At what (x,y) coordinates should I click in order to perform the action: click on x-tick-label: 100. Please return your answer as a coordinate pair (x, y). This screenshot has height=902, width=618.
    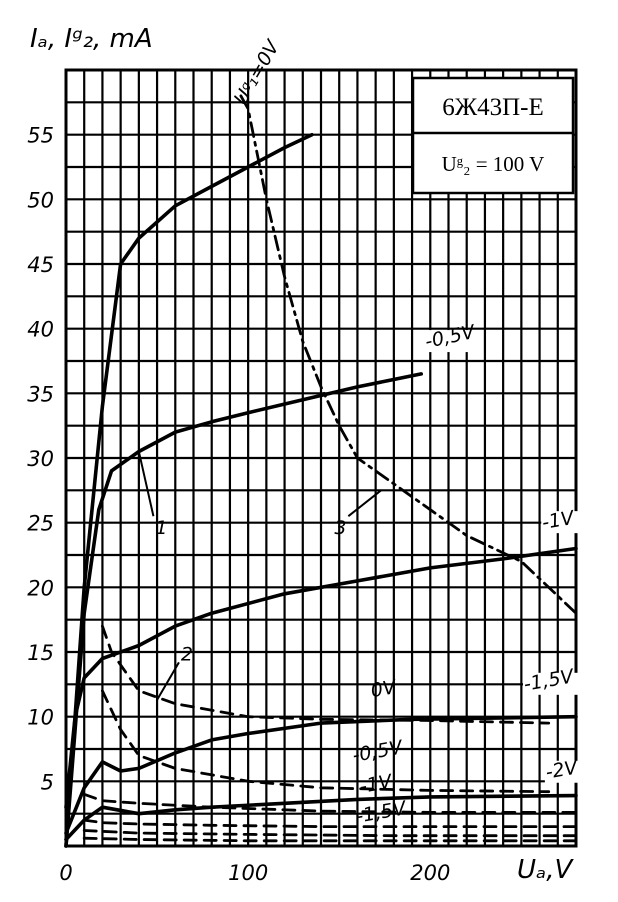
    Looking at the image, I should click on (248, 873).